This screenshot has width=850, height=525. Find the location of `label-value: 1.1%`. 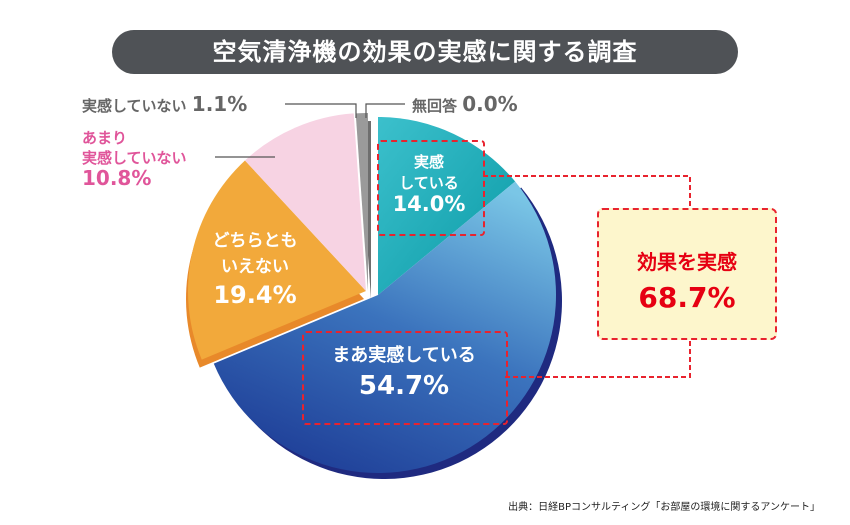

label-value: 1.1% is located at coordinates (219, 104).